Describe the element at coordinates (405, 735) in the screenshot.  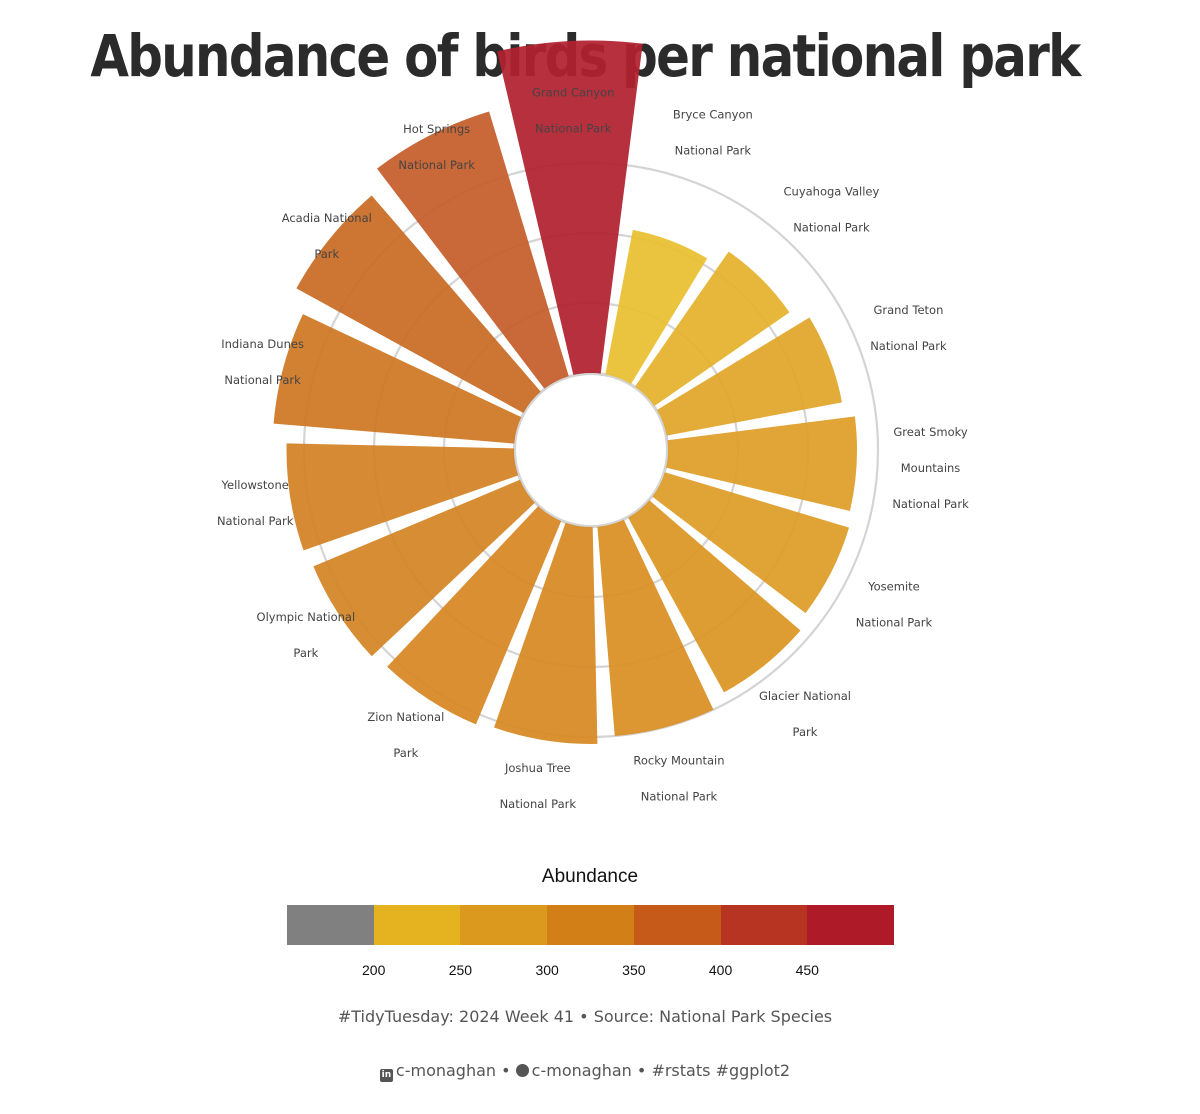
I see `label-zion-national-park: Zion National Park` at that location.